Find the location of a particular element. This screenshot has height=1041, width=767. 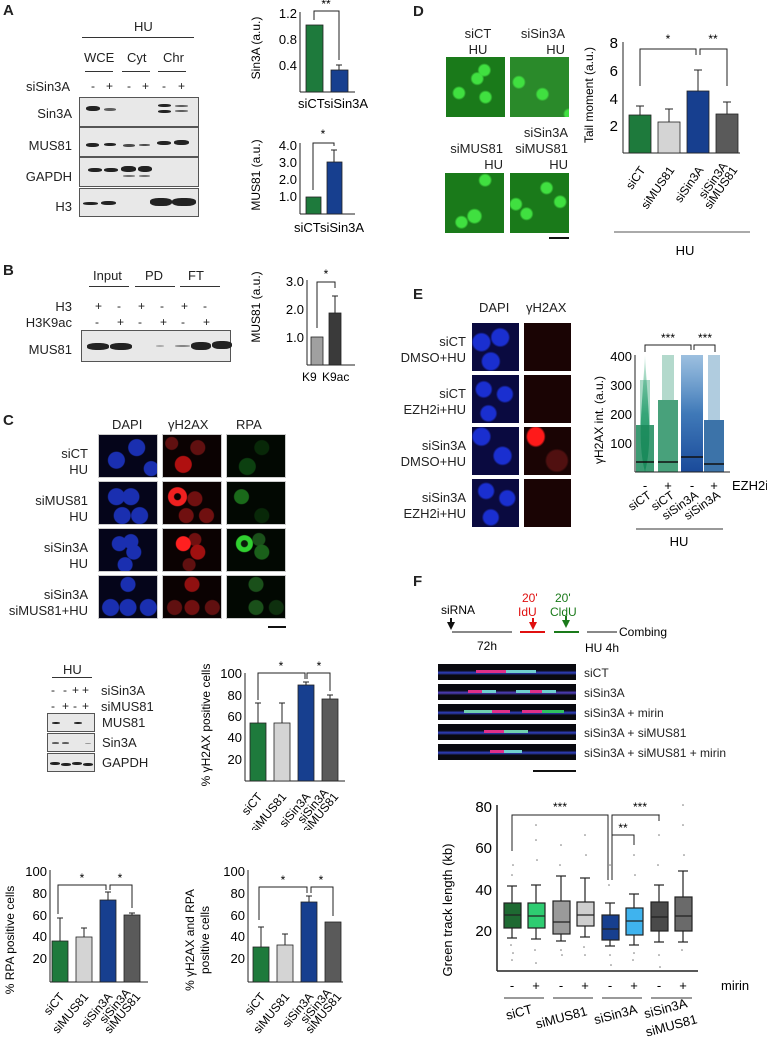

blot-h3 is located at coordinates (139, 202).